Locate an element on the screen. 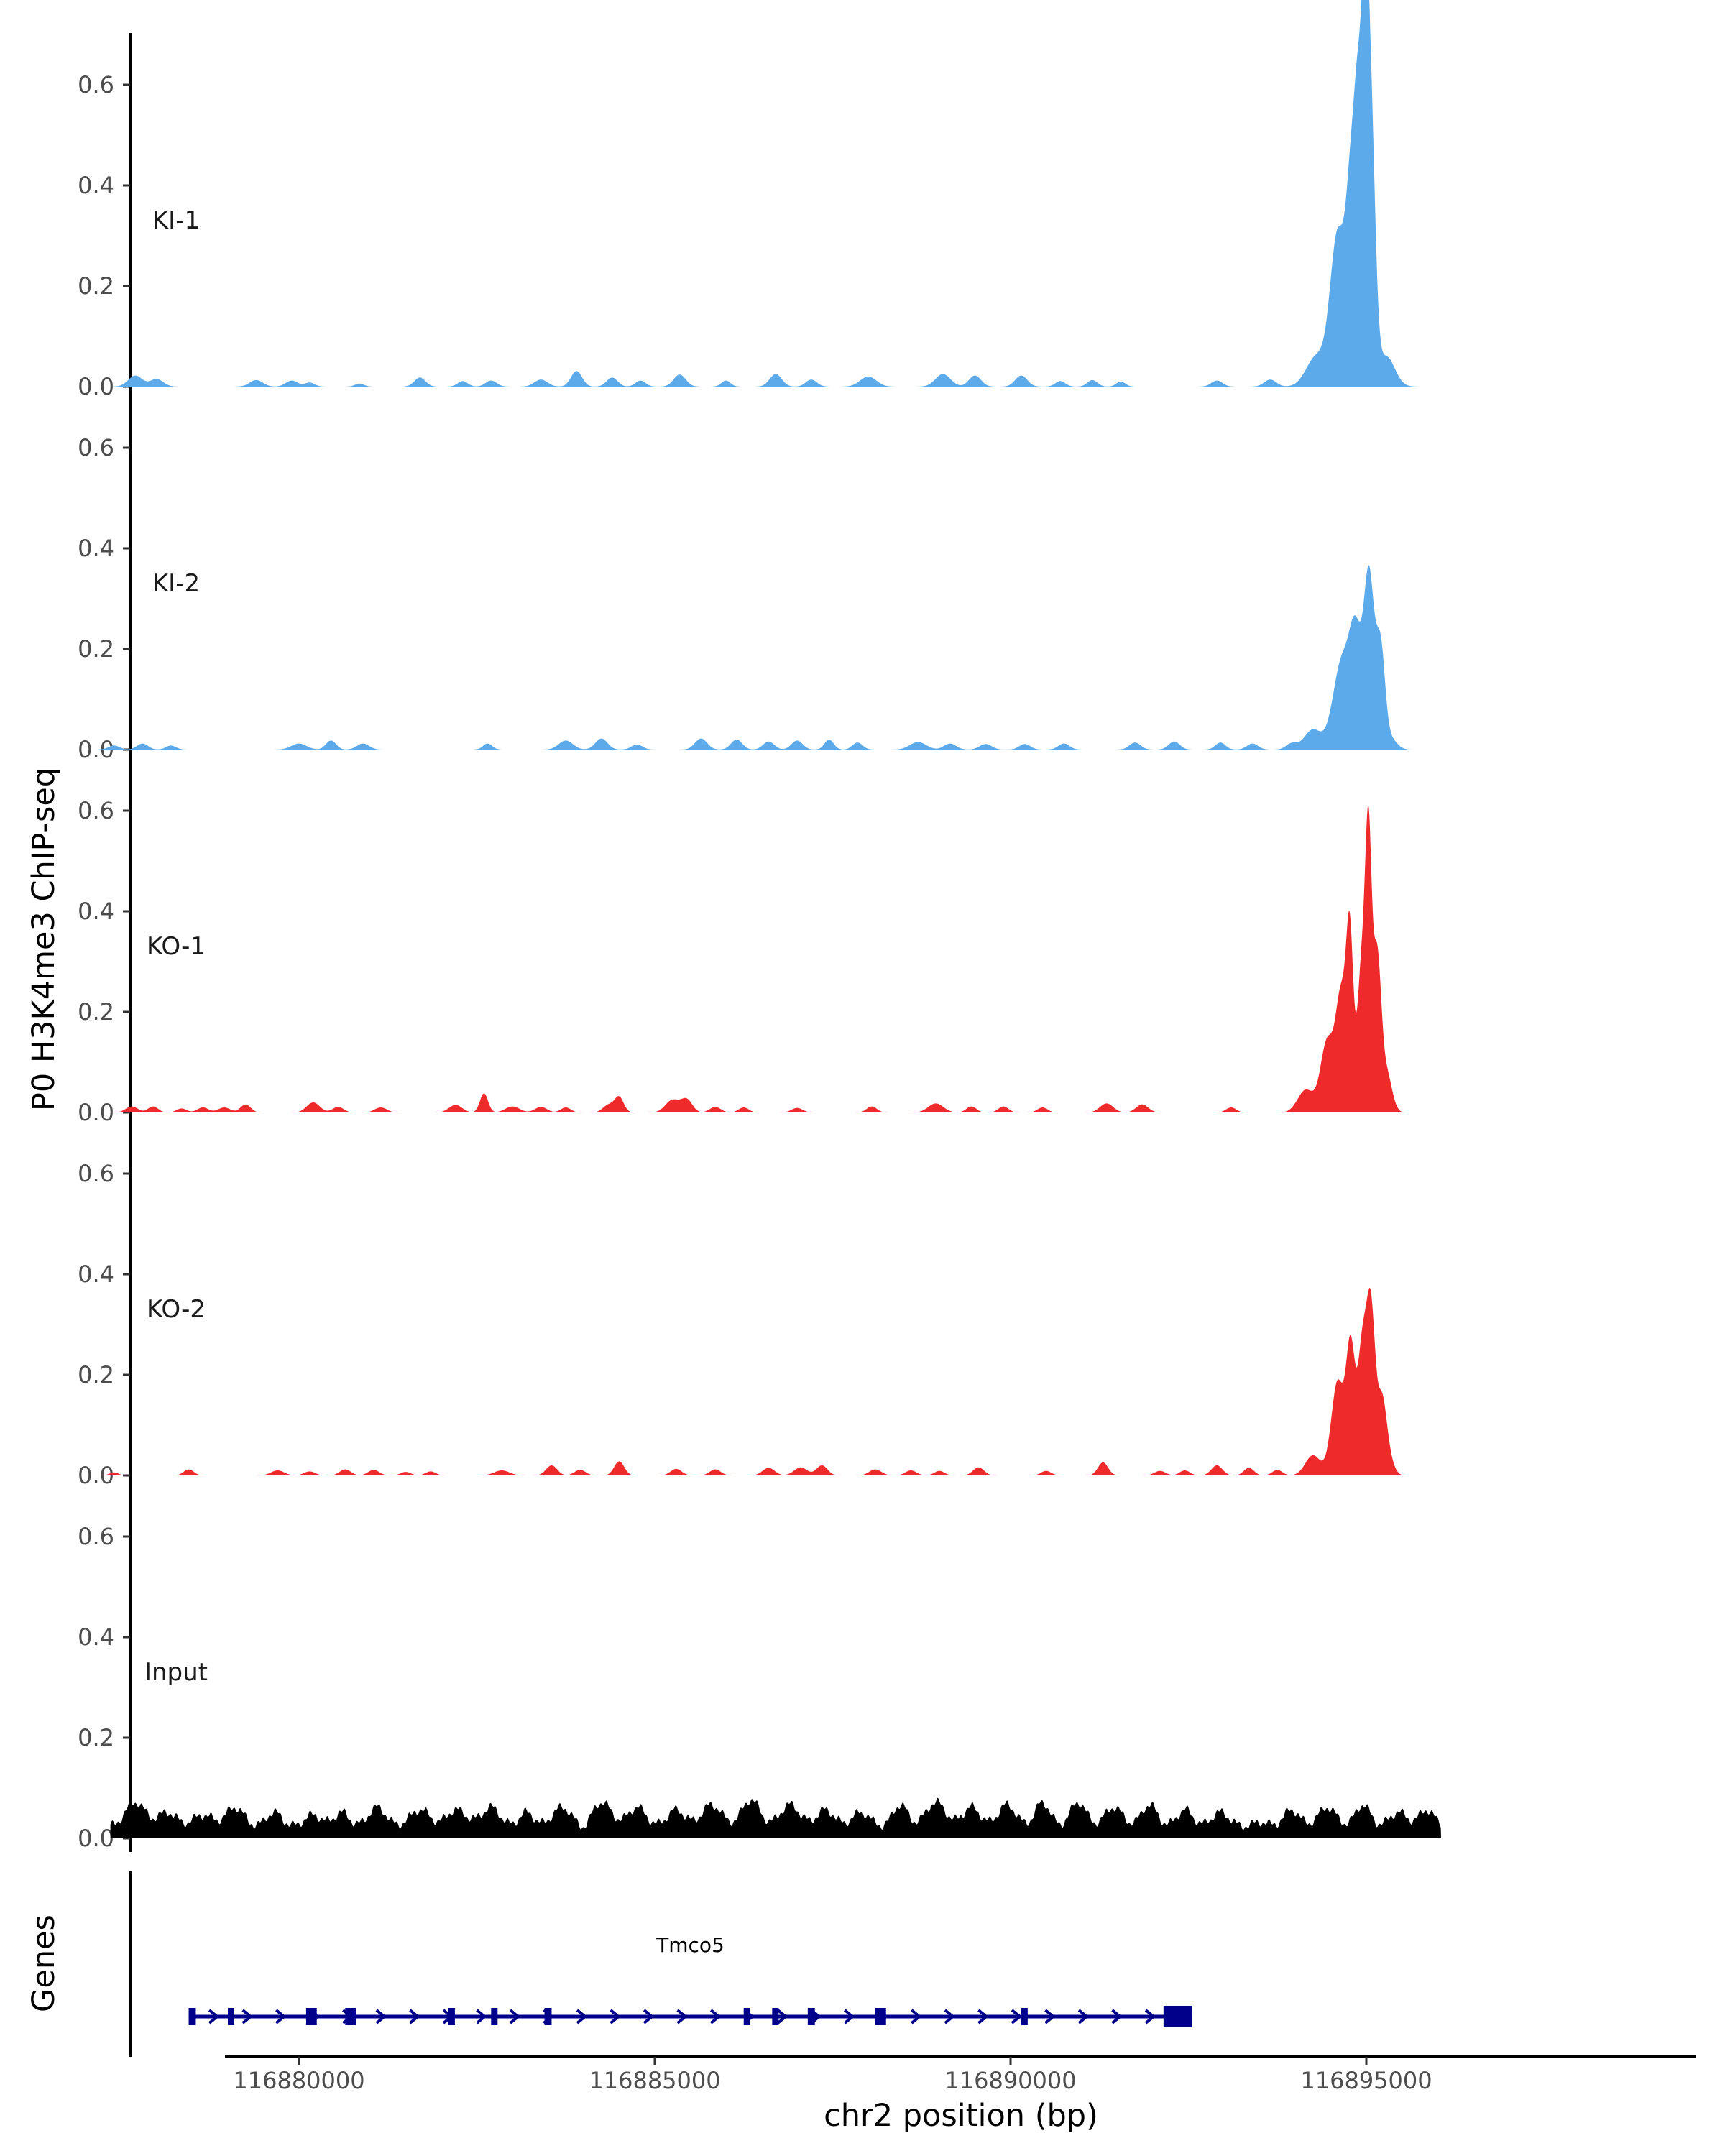  y-axis-title: P0 H3K4me3 ChIP-seq is located at coordinates (44, 940).